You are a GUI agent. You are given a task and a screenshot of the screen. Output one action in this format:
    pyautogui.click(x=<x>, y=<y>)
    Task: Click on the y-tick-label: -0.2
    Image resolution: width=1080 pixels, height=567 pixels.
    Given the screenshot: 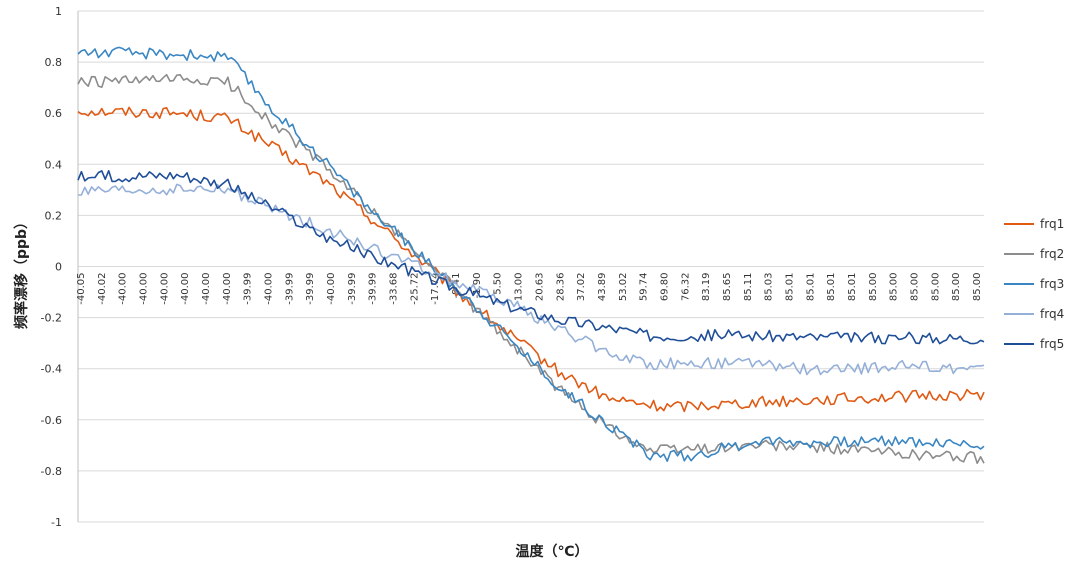 What is the action you would take?
    pyautogui.click(x=51, y=318)
    